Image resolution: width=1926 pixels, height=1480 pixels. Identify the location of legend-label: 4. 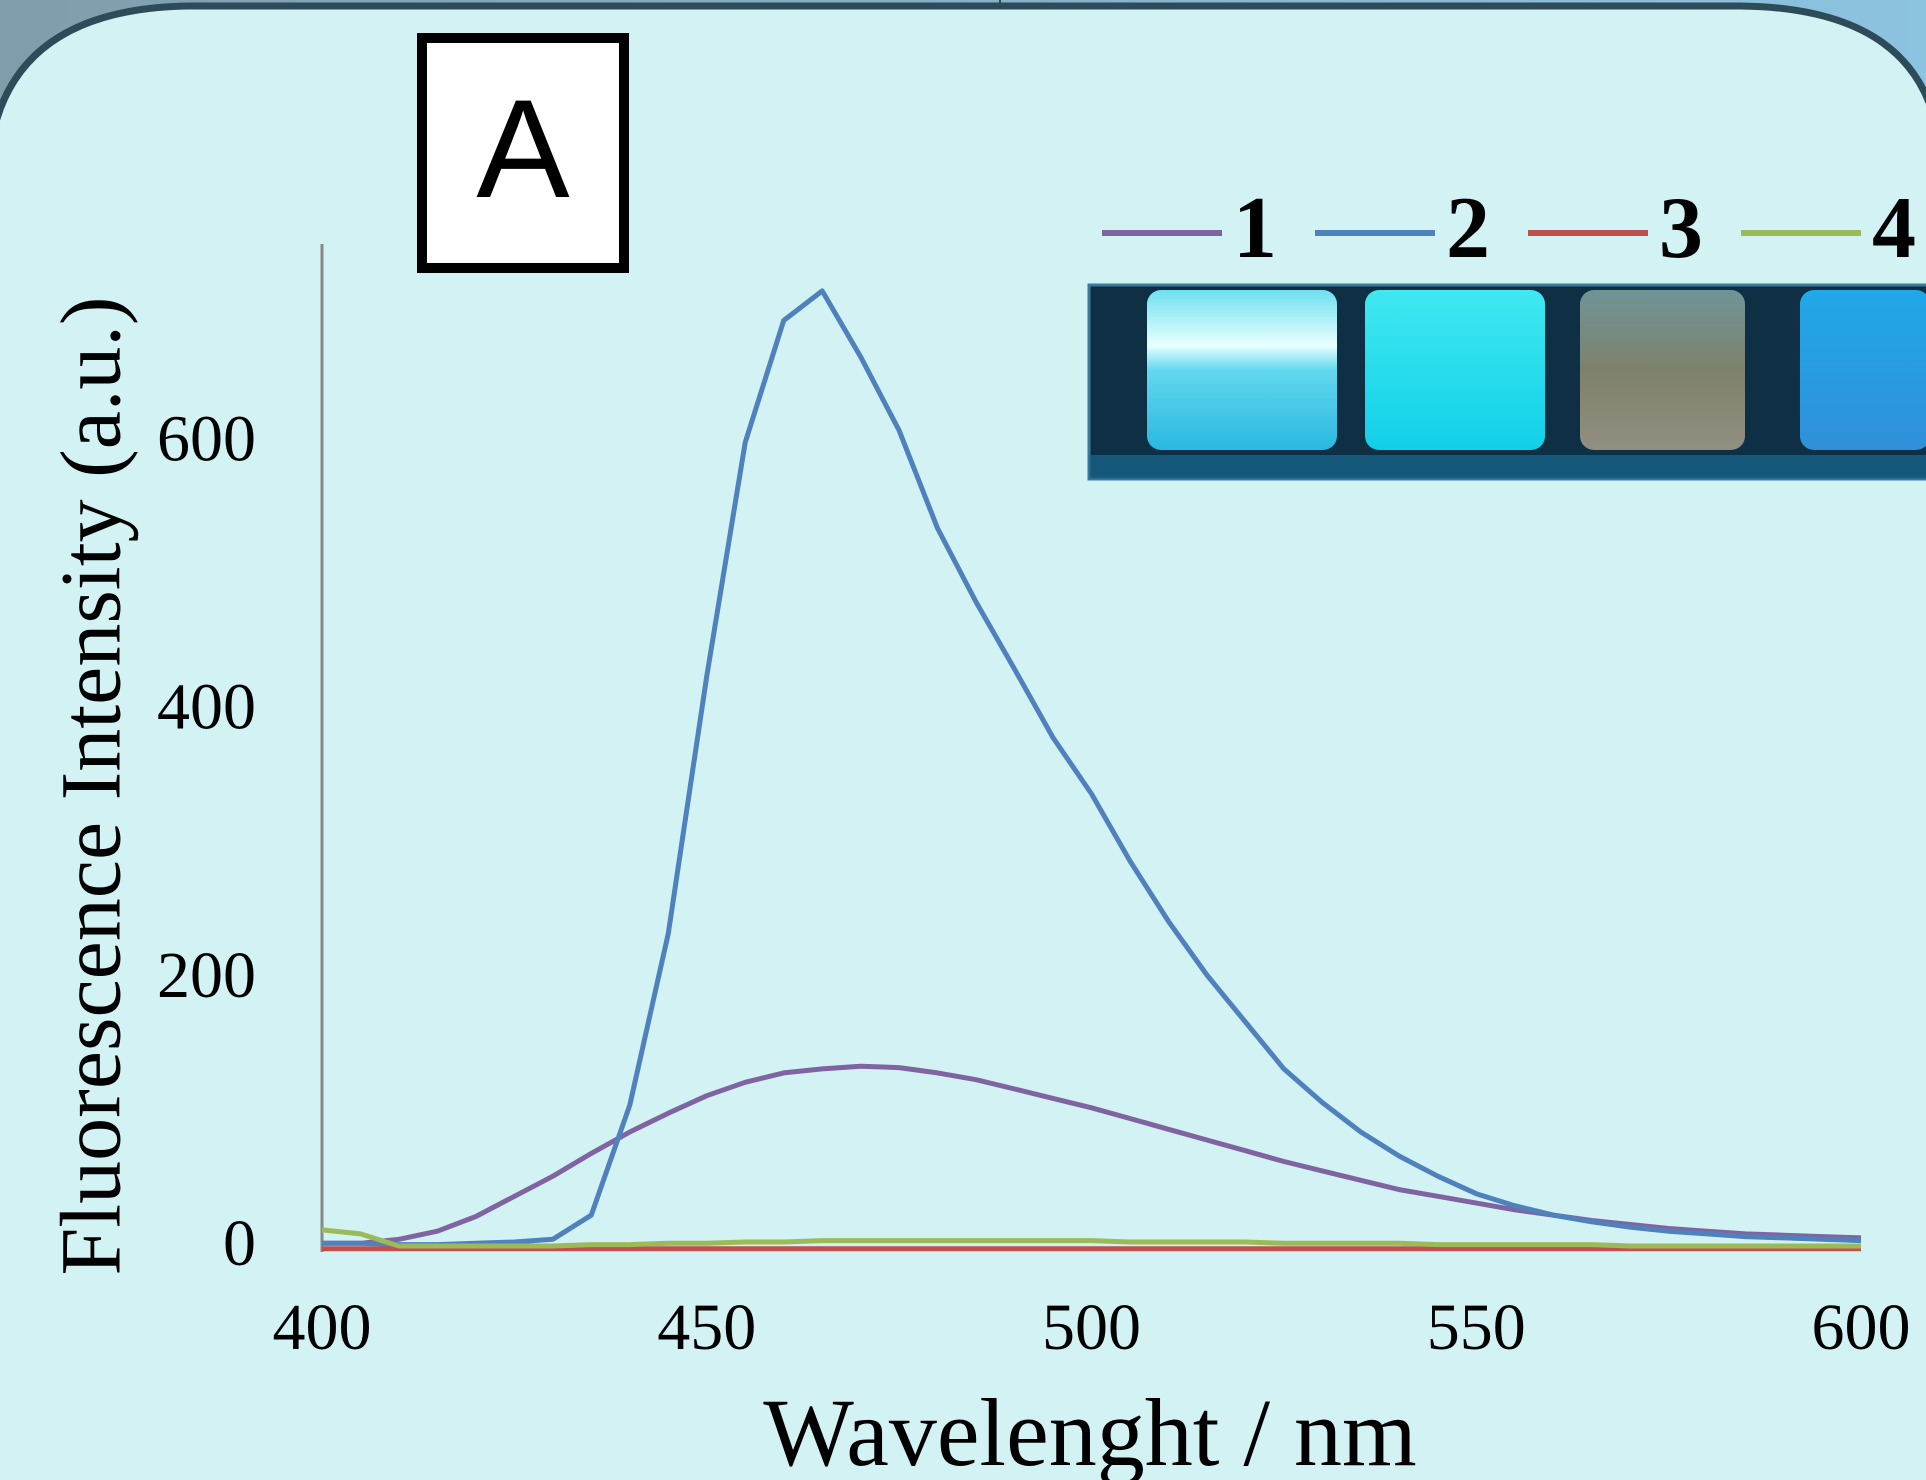
(1894, 228).